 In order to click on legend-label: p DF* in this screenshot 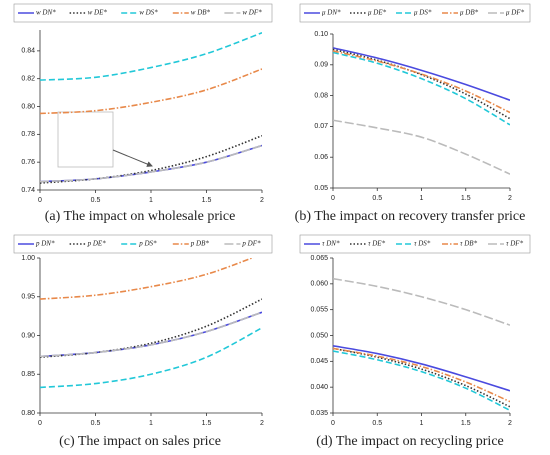, I will do `click(251, 244)`.